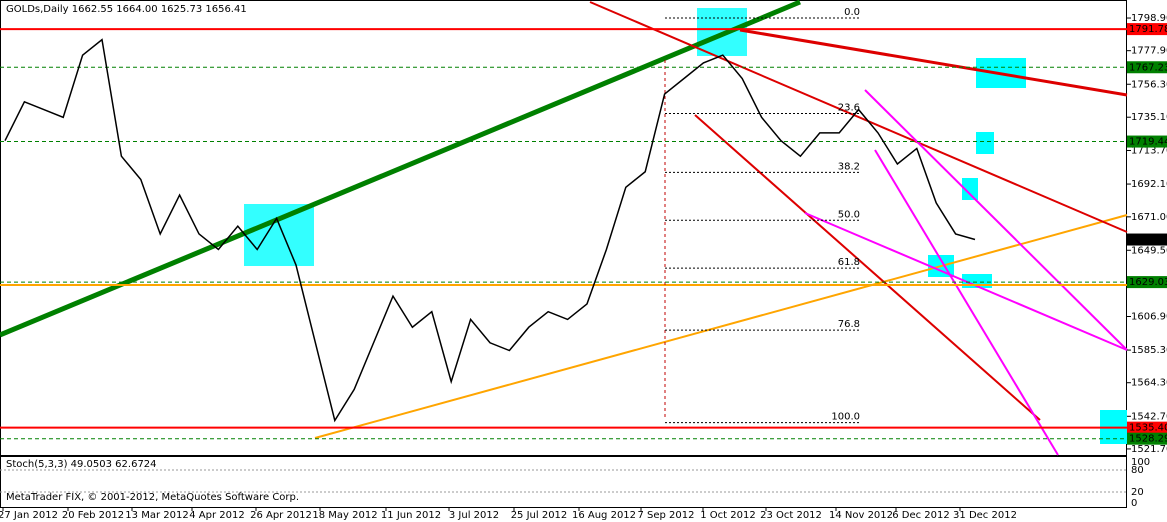 This screenshot has height=522, width=1167. I want to click on x-tick-label: 13 Mar 2012, so click(156, 515).